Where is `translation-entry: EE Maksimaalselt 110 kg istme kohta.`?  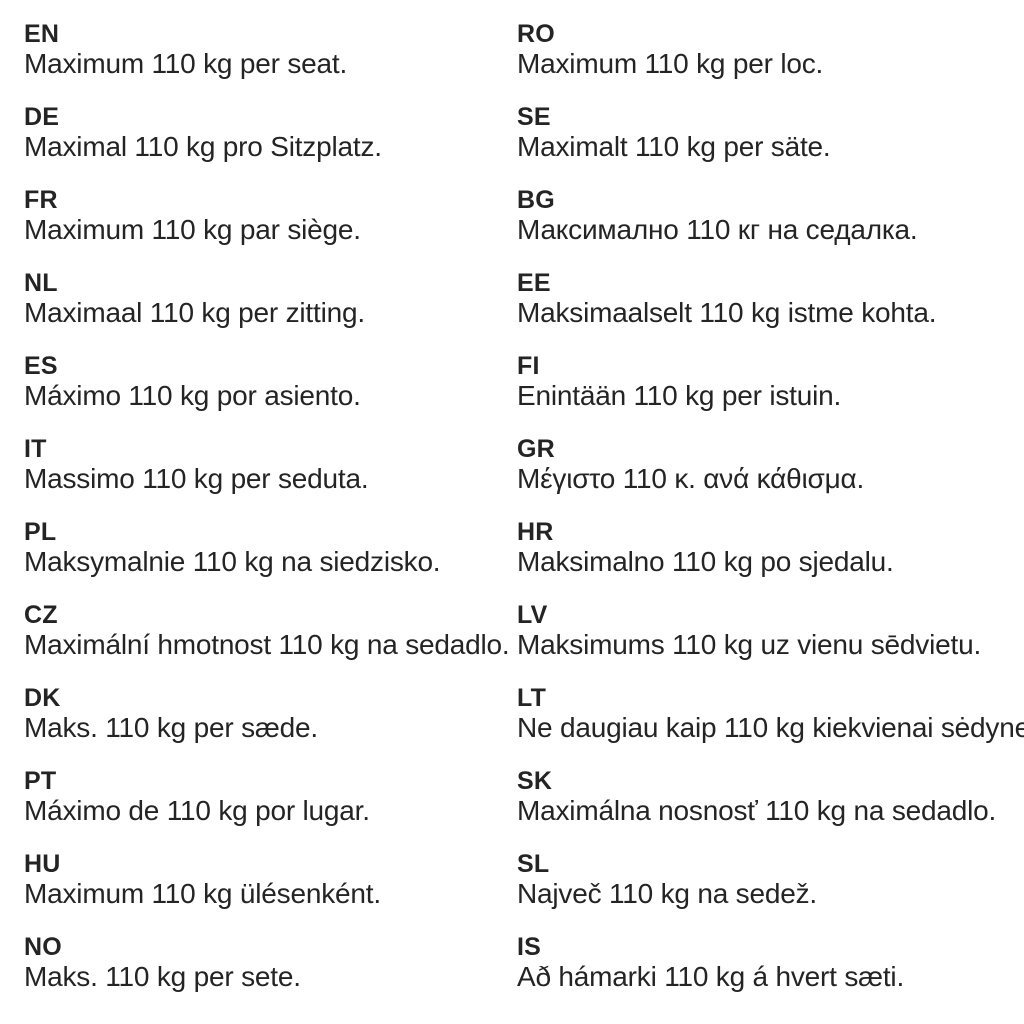 translation-entry: EE Maksimaalselt 110 kg istme kohta. is located at coordinates (767, 310).